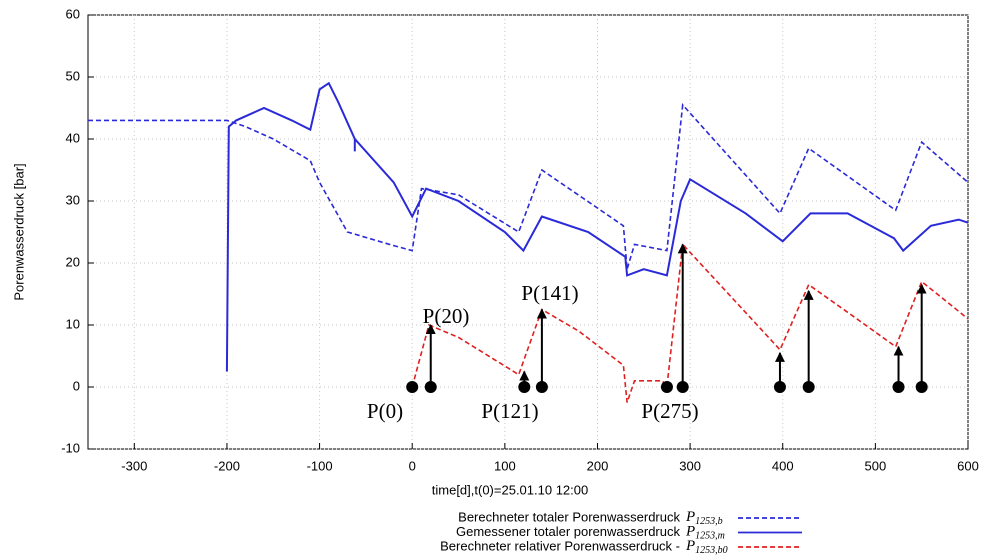 This screenshot has height=560, width=992. I want to click on y-tick-label: 0, so click(76, 385).